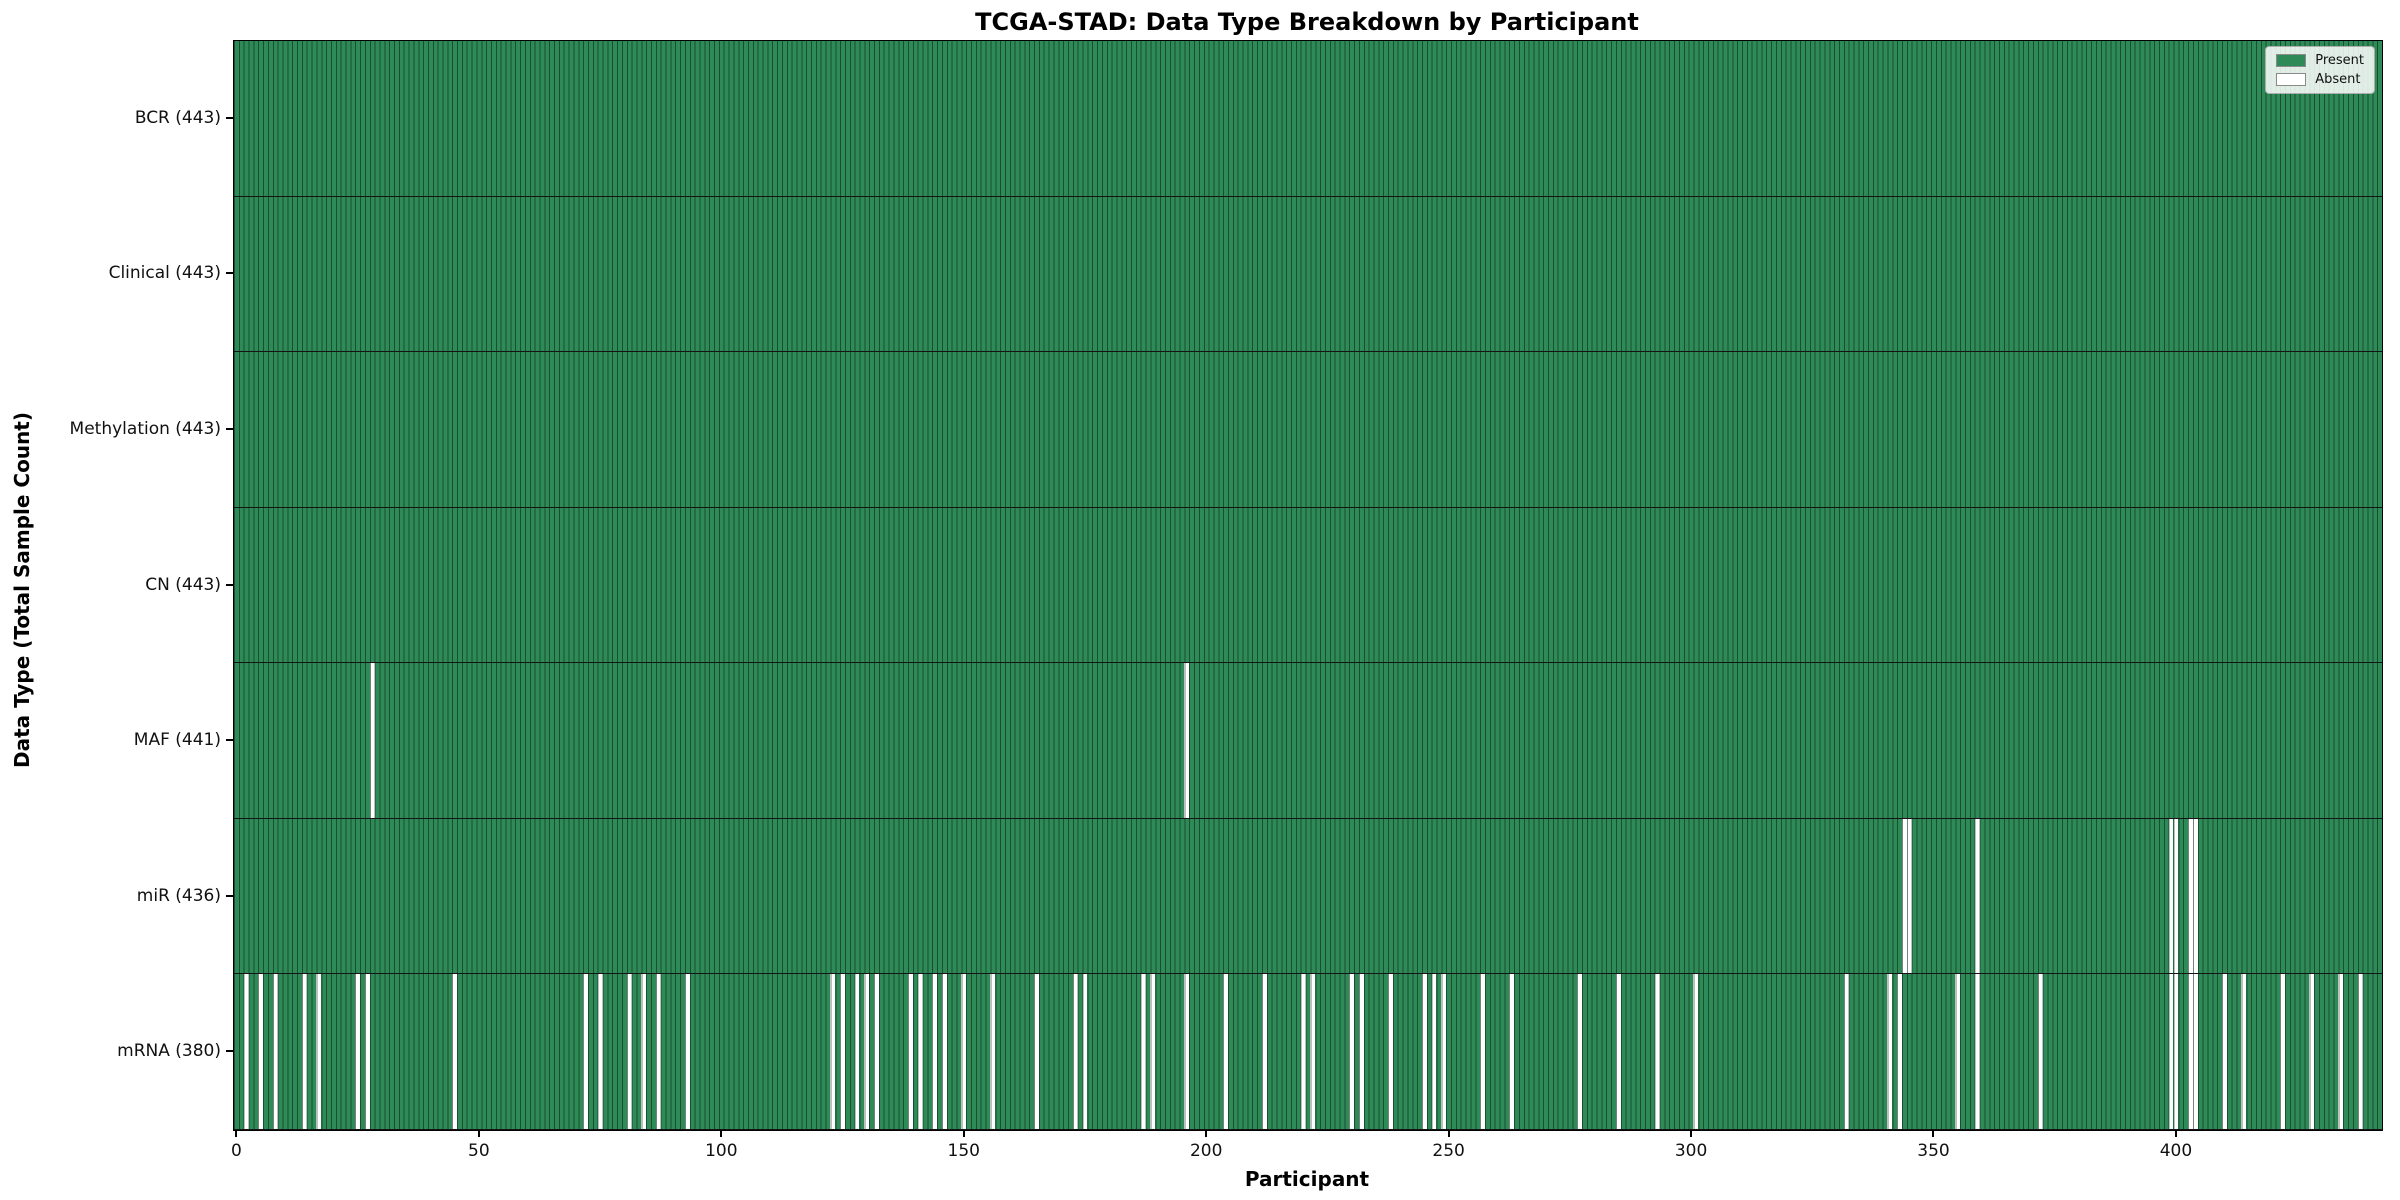 This screenshot has width=2400, height=1200. I want to click on ytick-mark-maf, so click(229, 740).